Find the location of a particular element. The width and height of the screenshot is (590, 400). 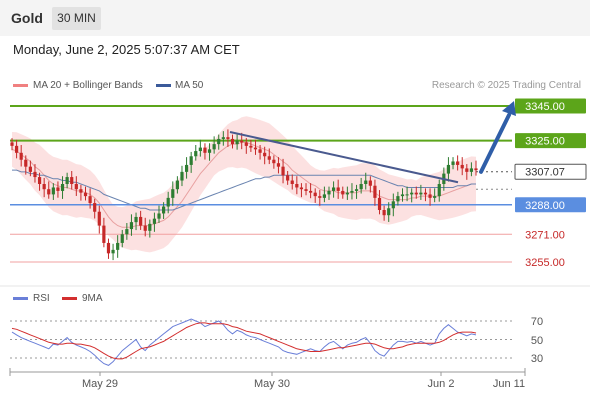

price-label: 3271.00 is located at coordinates (545, 235).